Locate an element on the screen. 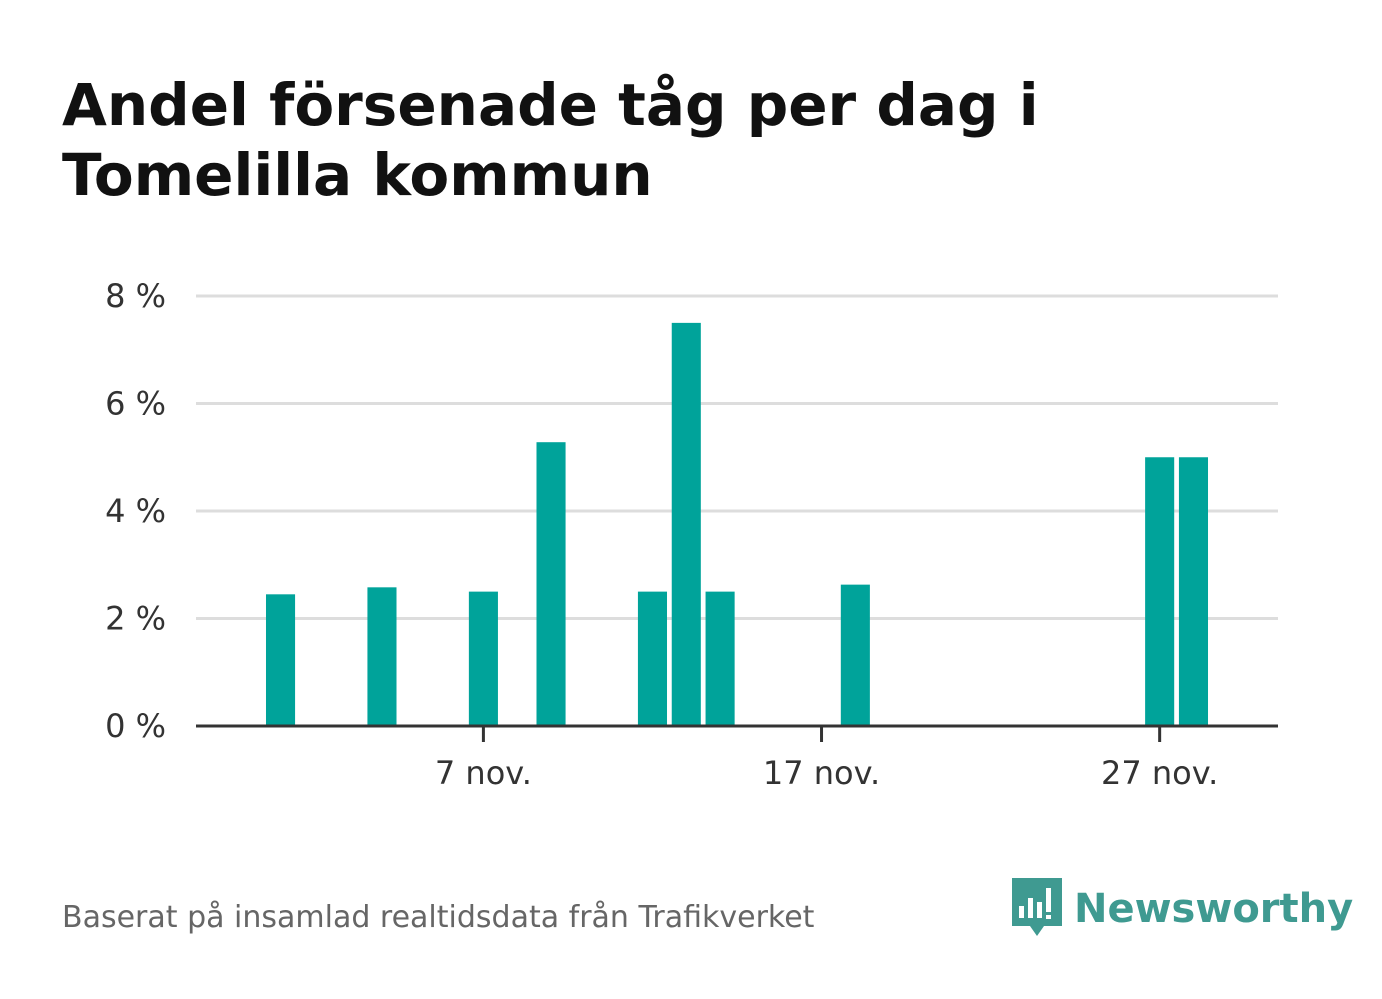 The image size is (1382, 999). y-tick-label: 6 % is located at coordinates (135, 404).